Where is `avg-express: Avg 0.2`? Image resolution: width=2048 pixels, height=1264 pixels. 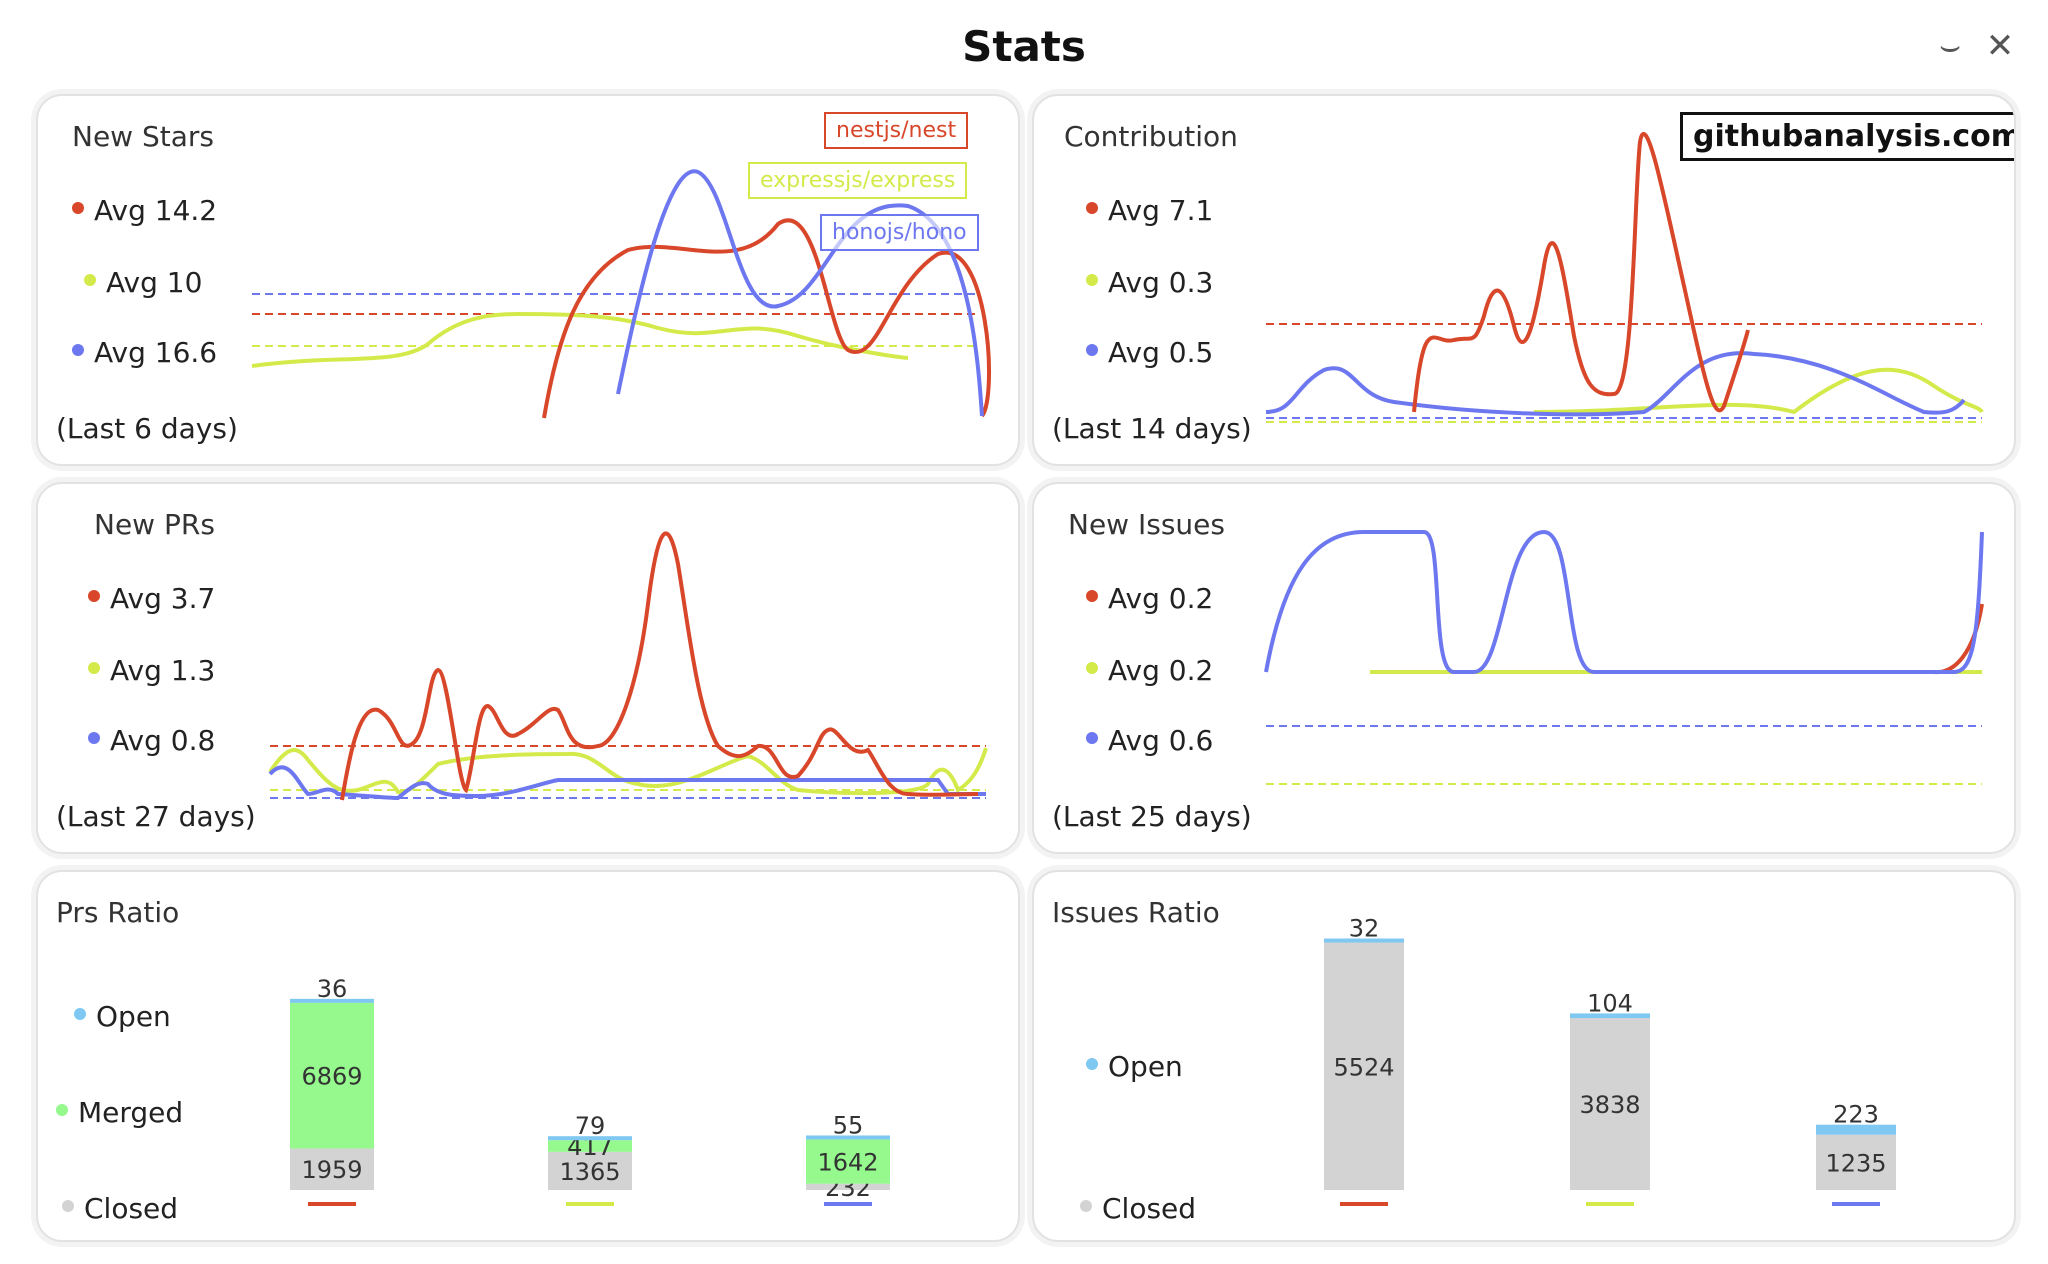
avg-express: Avg 0.2 is located at coordinates (1149, 670).